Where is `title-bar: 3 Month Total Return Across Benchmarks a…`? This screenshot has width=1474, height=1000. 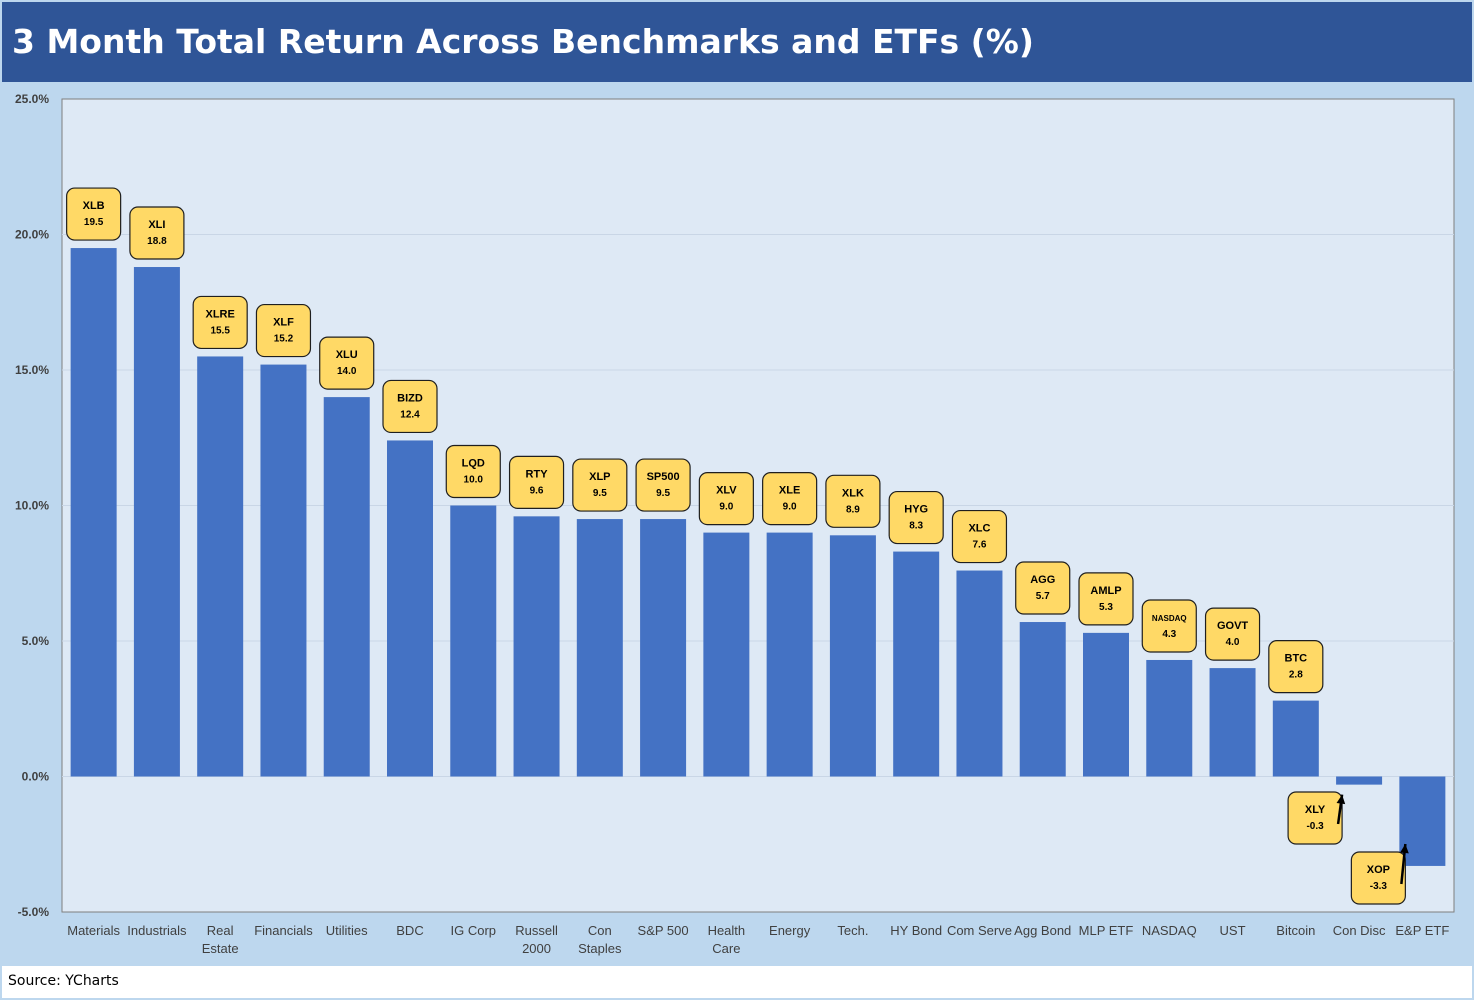 title-bar: 3 Month Total Return Across Benchmarks a… is located at coordinates (737, 42).